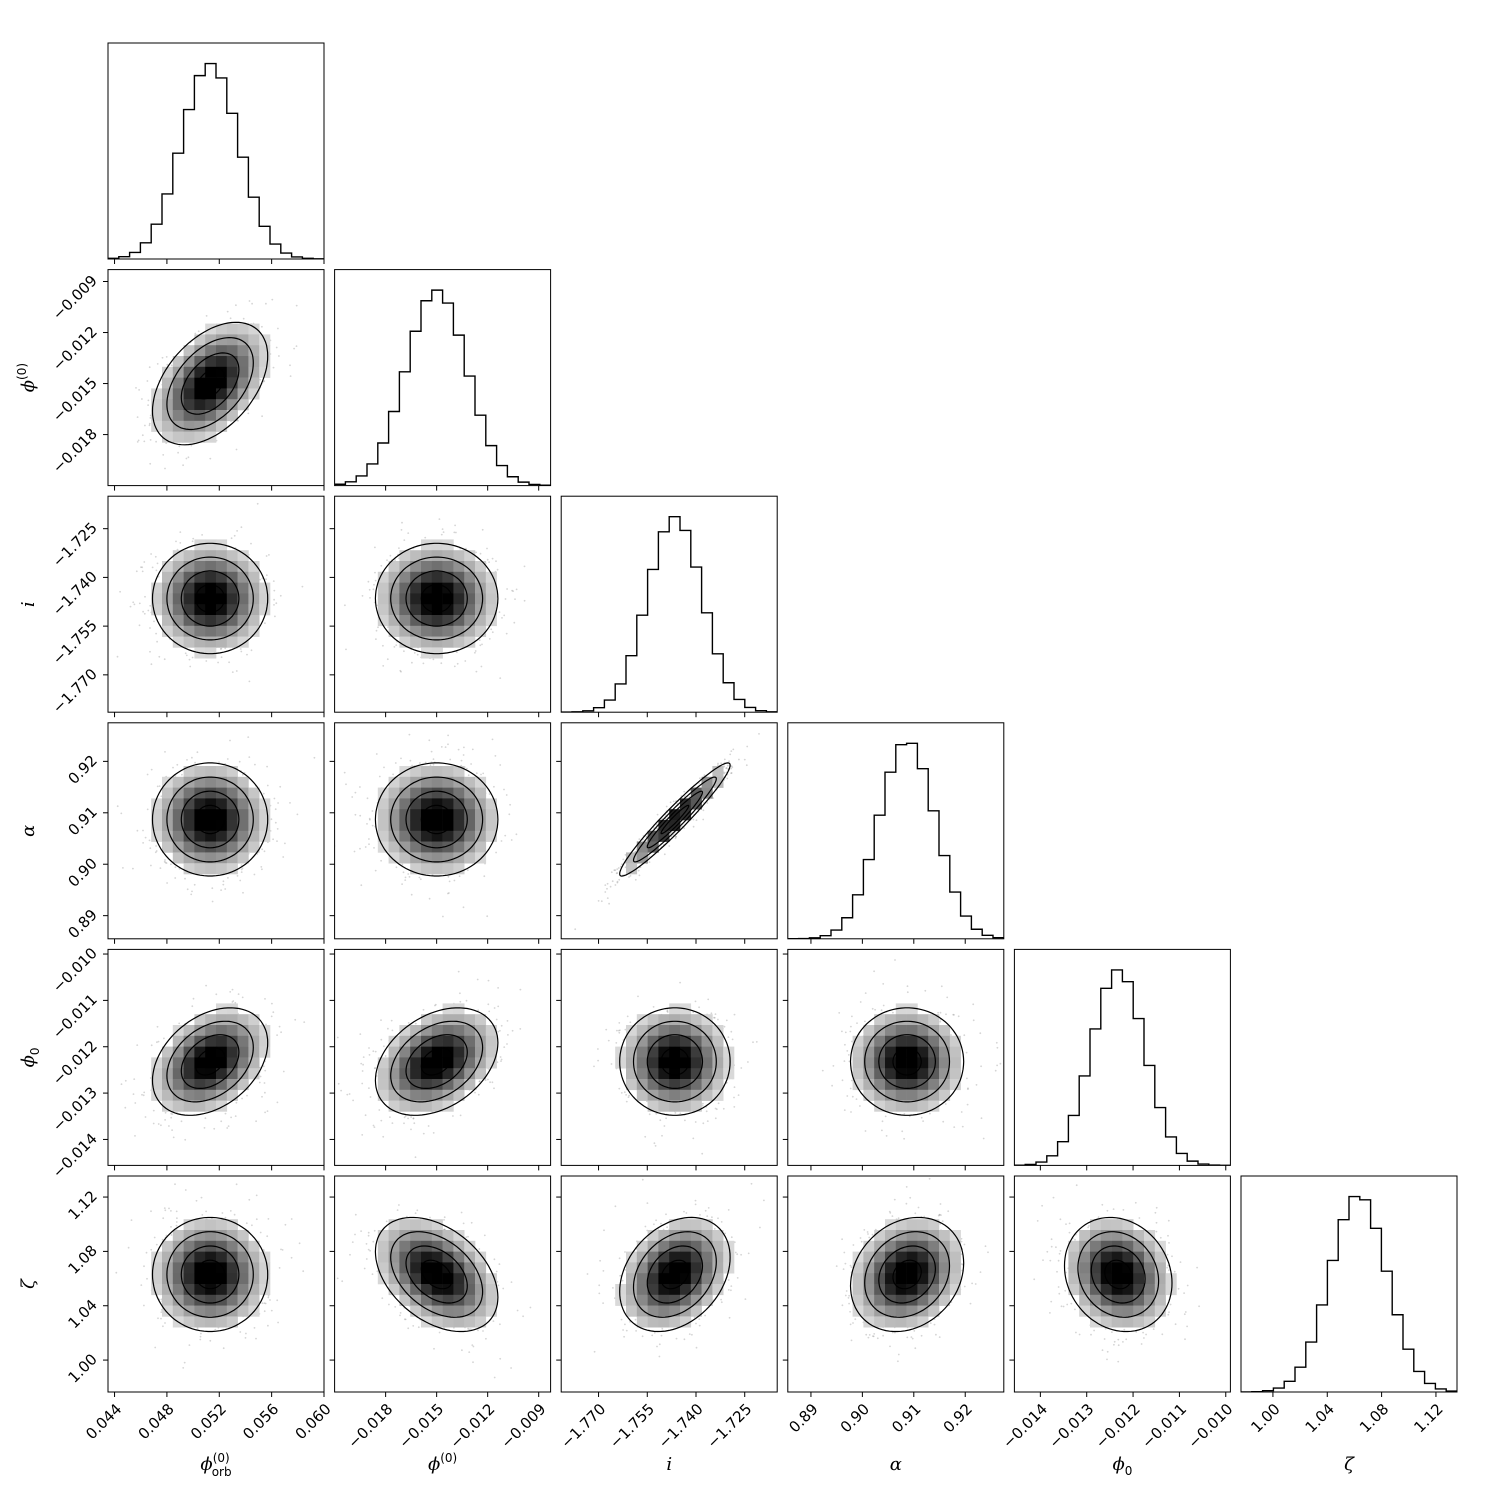  I want to click on y-tick-label-i: −1.740, so click(75, 594).